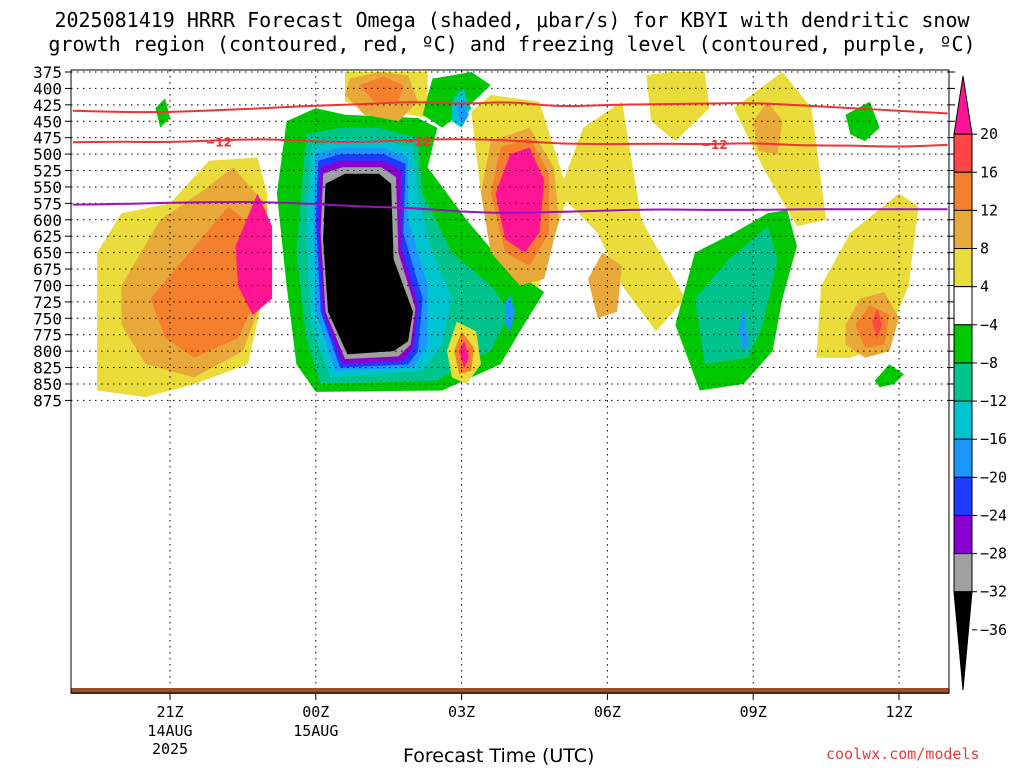 Image resolution: width=1024 pixels, height=768 pixels. I want to click on x-tick-sublabel: 2025, so click(170, 749).